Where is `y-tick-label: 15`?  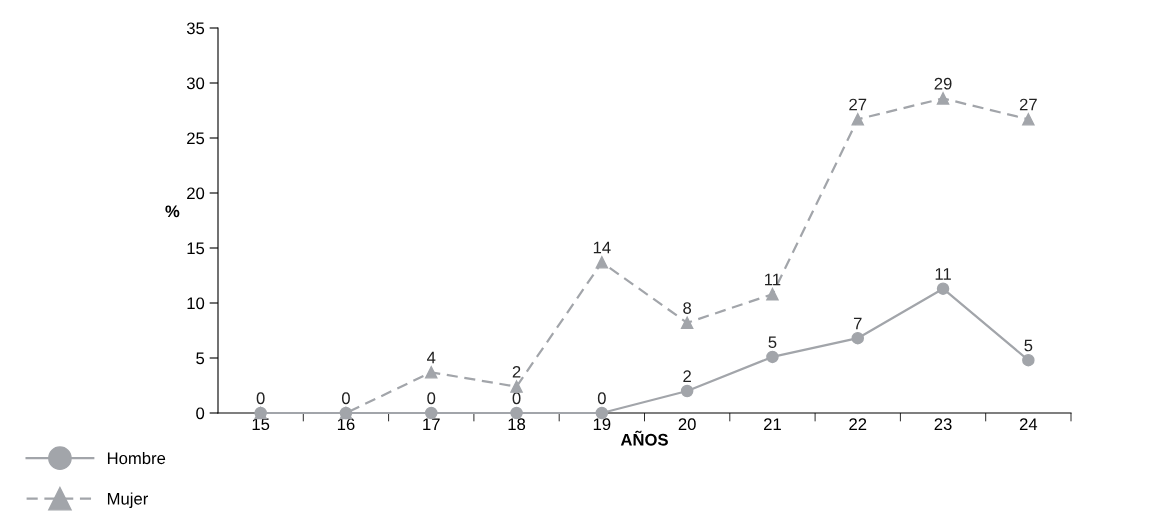 y-tick-label: 15 is located at coordinates (196, 248).